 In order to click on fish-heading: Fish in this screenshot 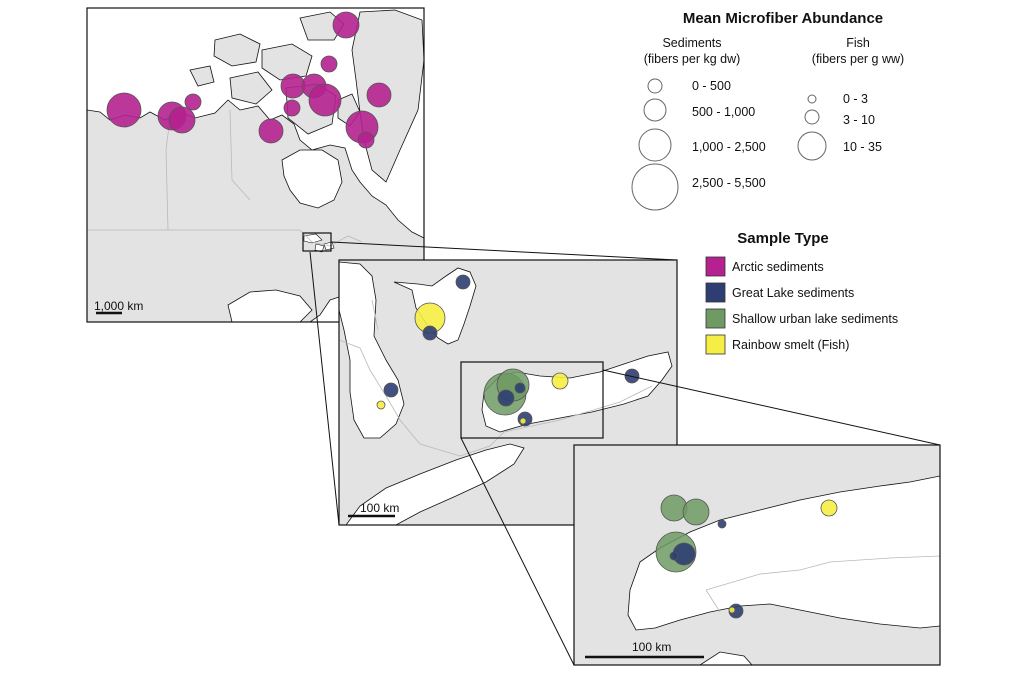, I will do `click(858, 43)`.